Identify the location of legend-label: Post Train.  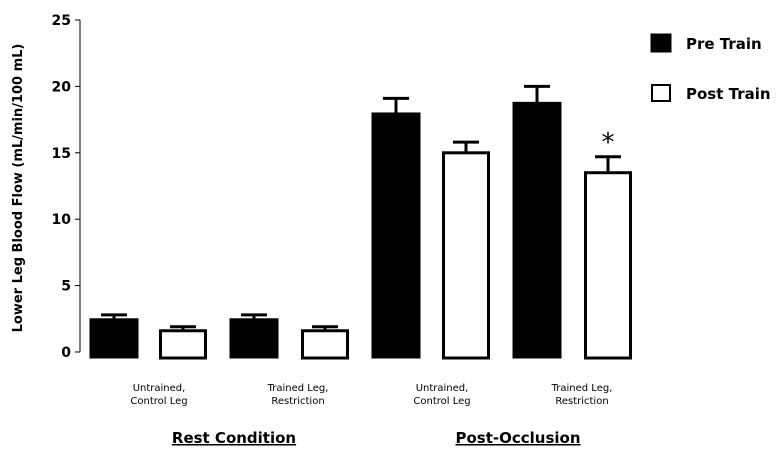
(728, 94).